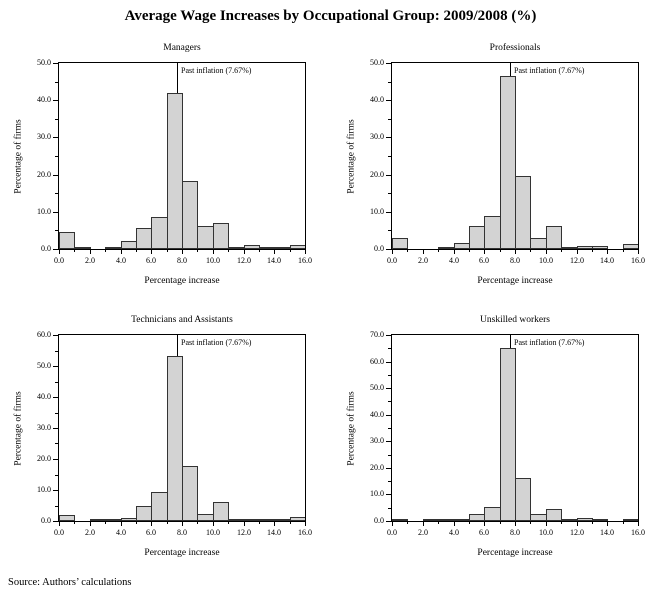  I want to click on panel-title: Unskilled workers, so click(515, 320).